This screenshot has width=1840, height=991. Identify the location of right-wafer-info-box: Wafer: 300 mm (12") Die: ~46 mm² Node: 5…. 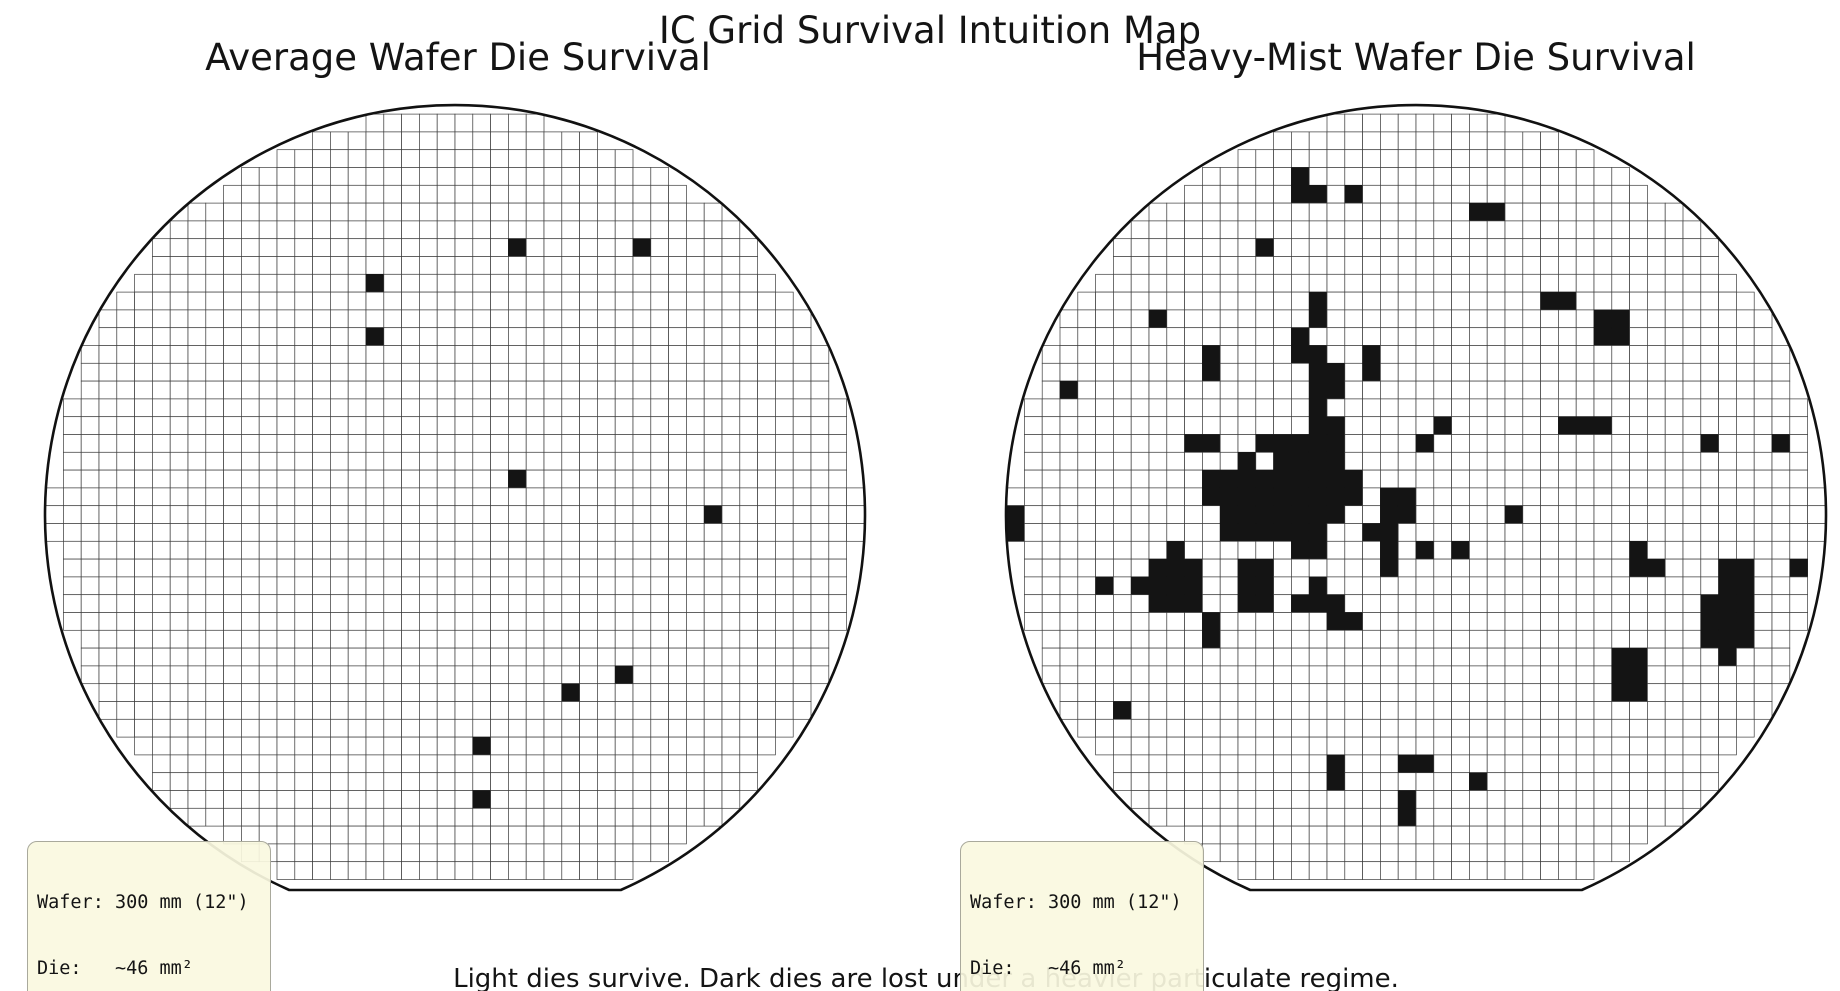
(1082, 916).